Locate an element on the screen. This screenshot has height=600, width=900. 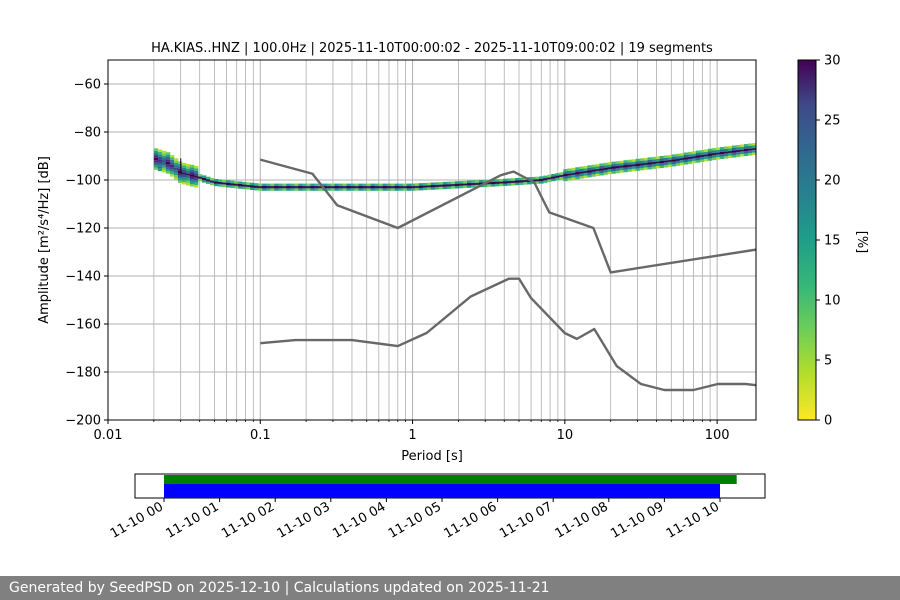
psd-heatmap is located at coordinates (454, 167).